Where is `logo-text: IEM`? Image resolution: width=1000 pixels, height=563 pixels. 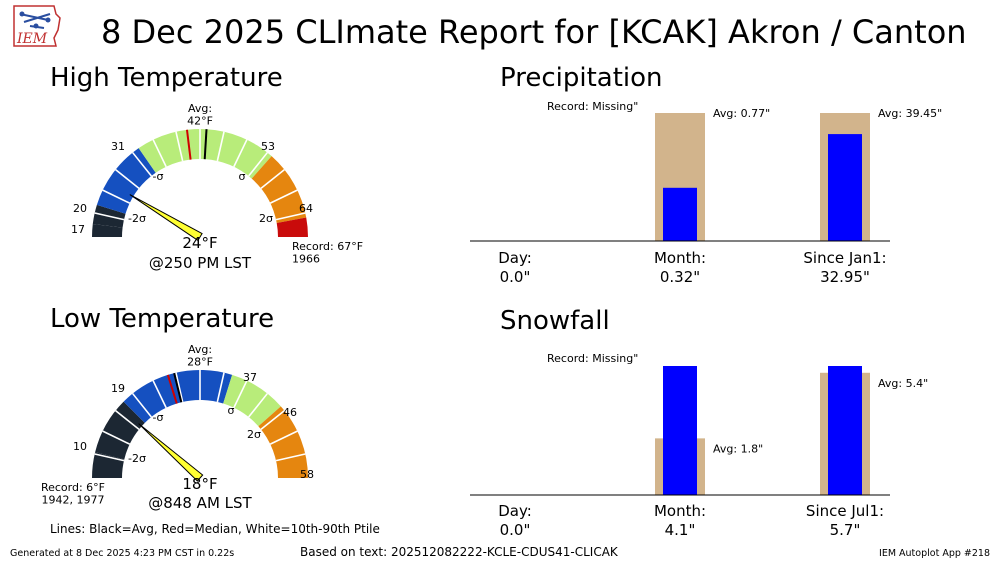 logo-text: IEM is located at coordinates (32, 39).